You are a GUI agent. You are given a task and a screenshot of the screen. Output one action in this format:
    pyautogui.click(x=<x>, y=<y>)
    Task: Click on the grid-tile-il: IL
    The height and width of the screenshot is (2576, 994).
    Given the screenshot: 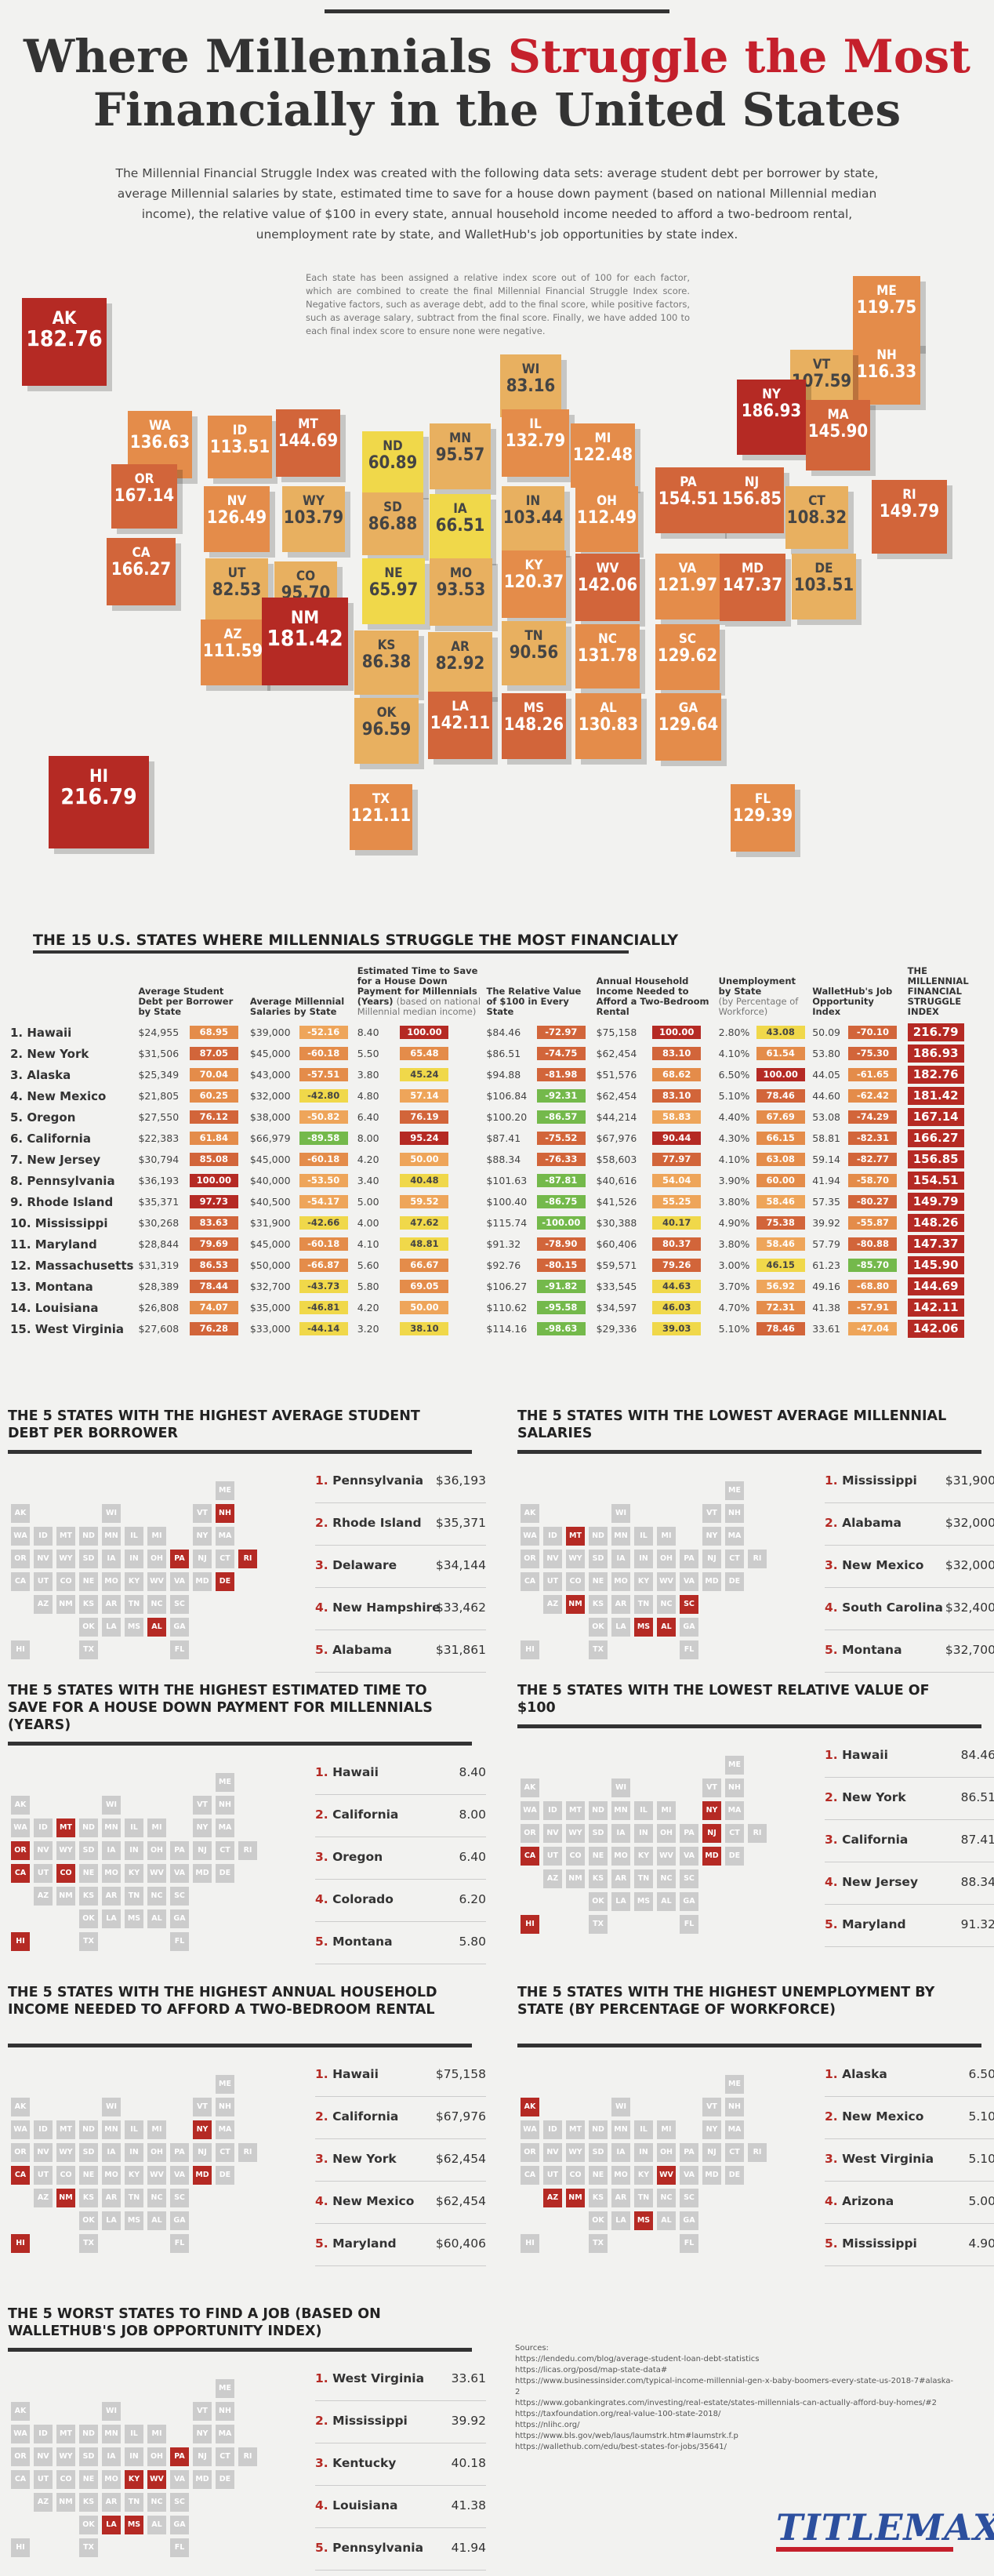 What is the action you would take?
    pyautogui.click(x=134, y=1827)
    